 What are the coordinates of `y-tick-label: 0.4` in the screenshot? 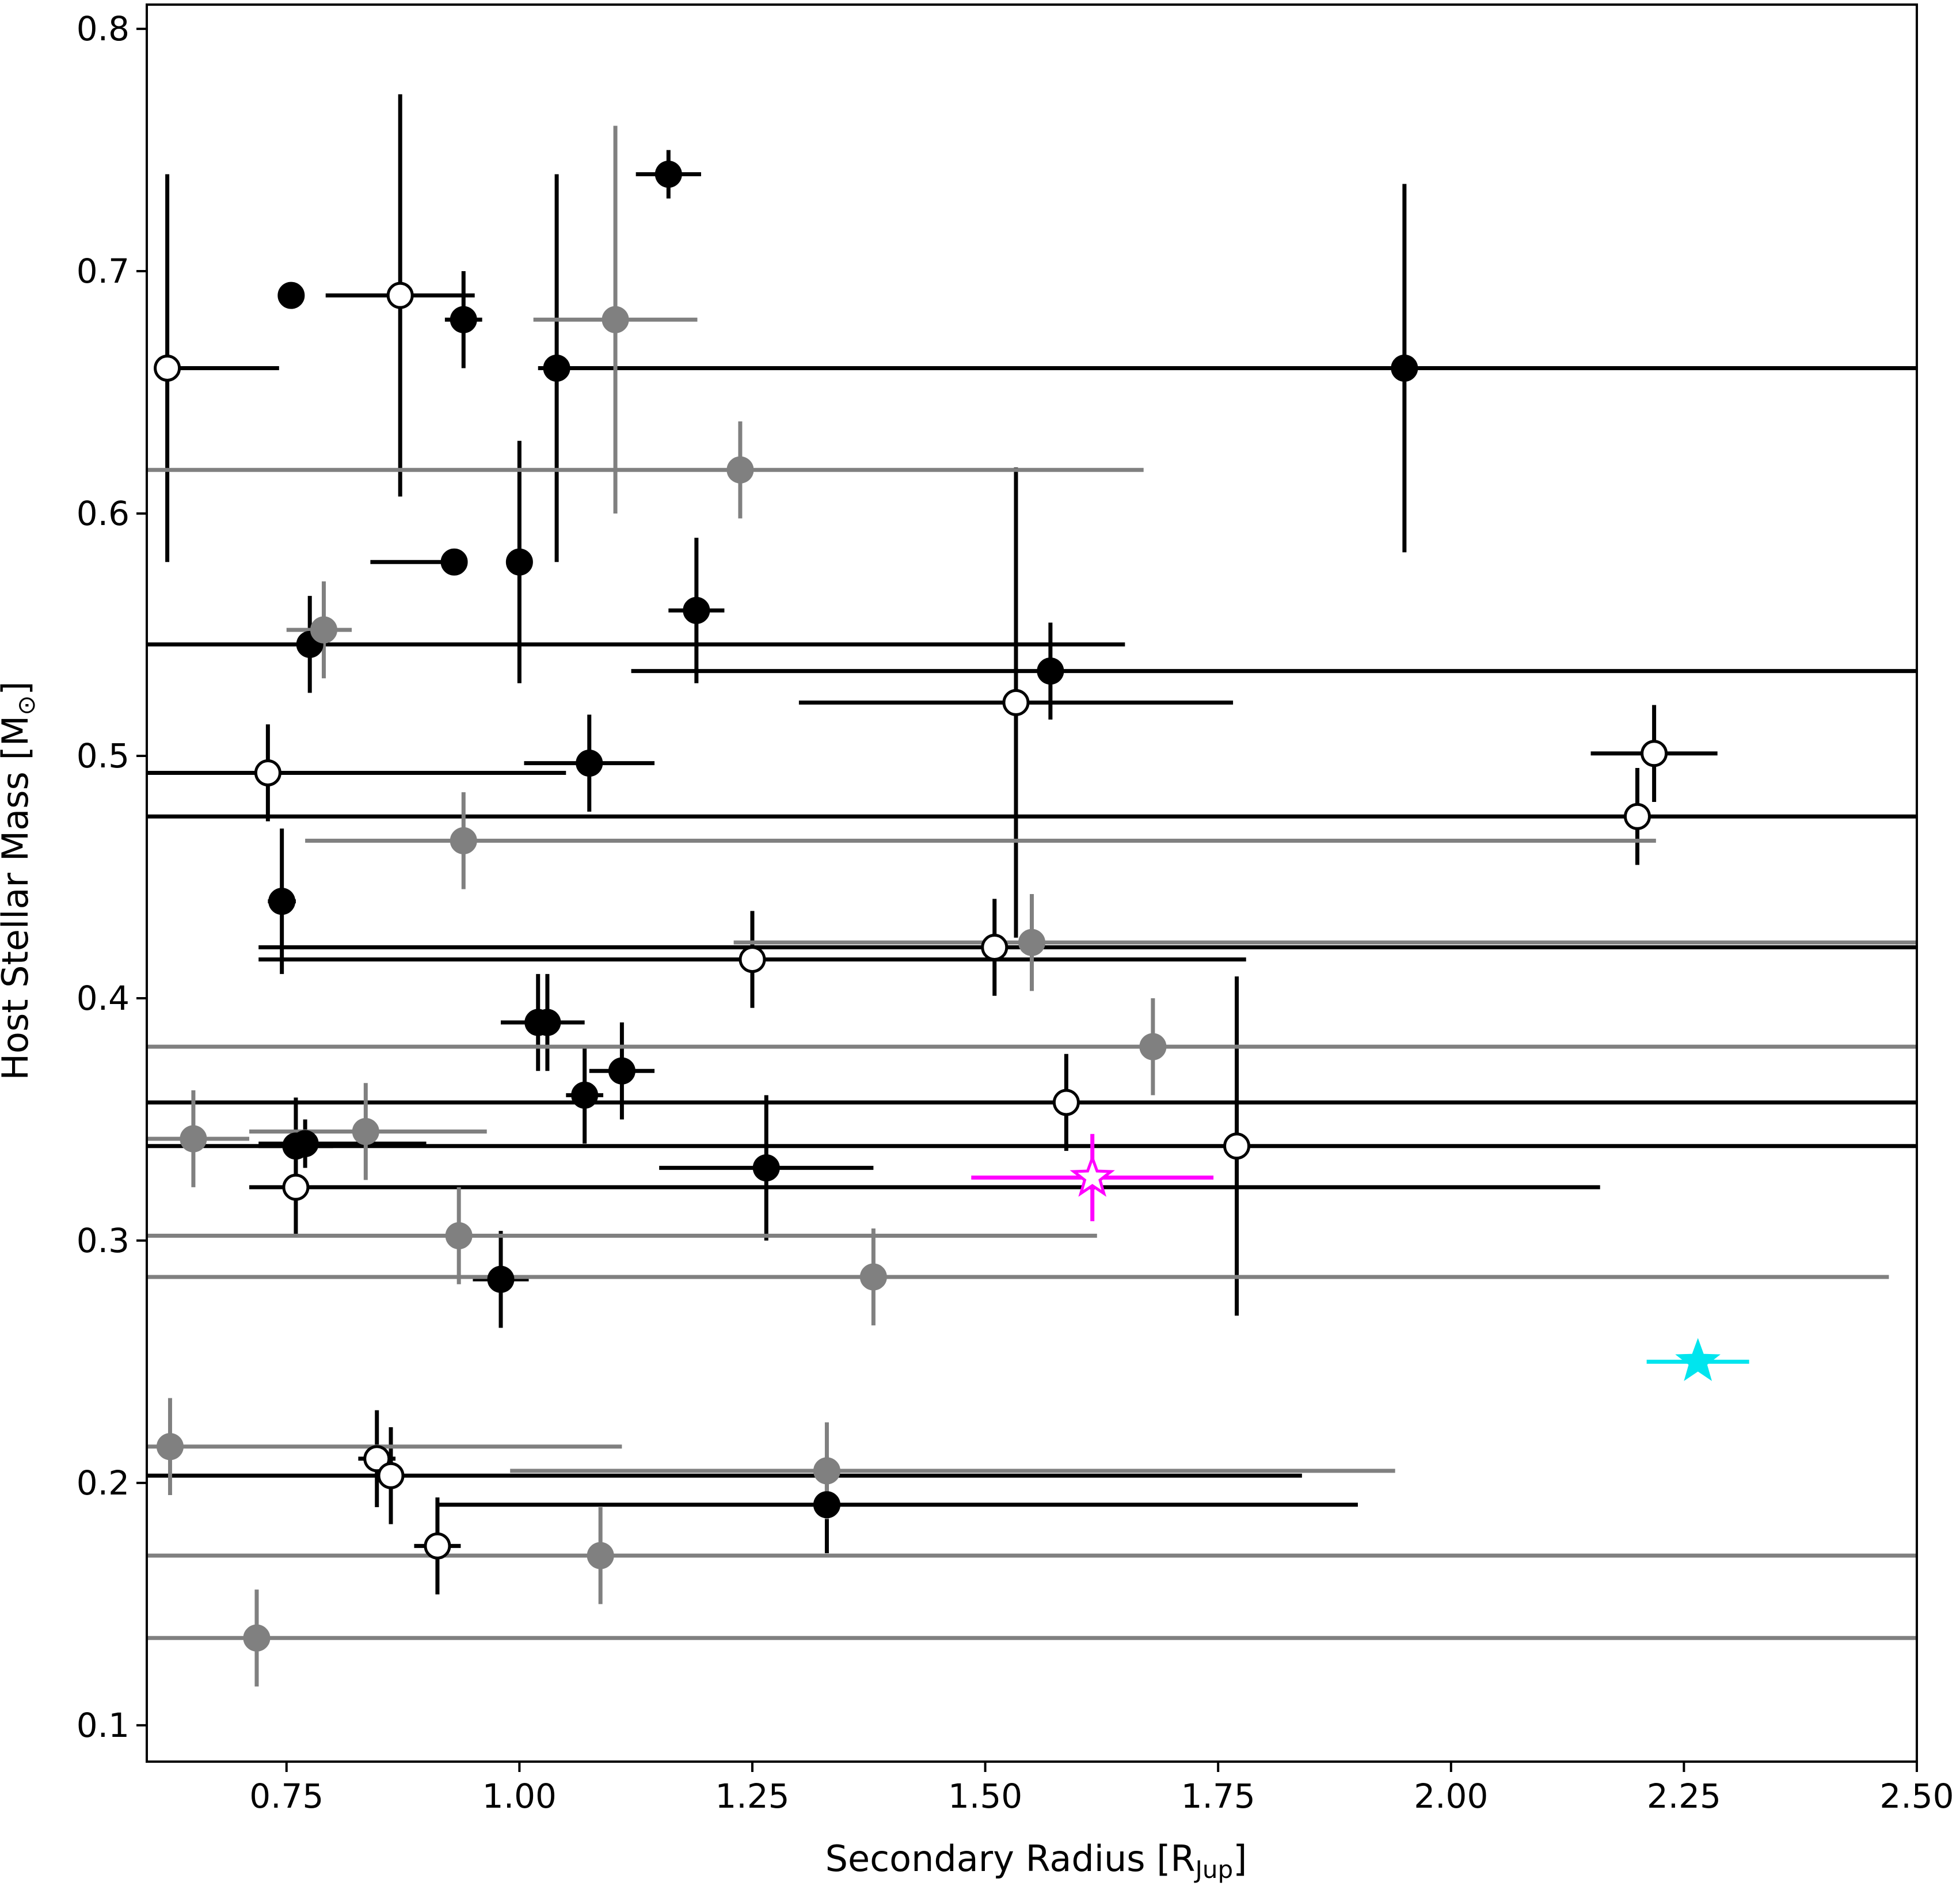 It's located at (103, 998).